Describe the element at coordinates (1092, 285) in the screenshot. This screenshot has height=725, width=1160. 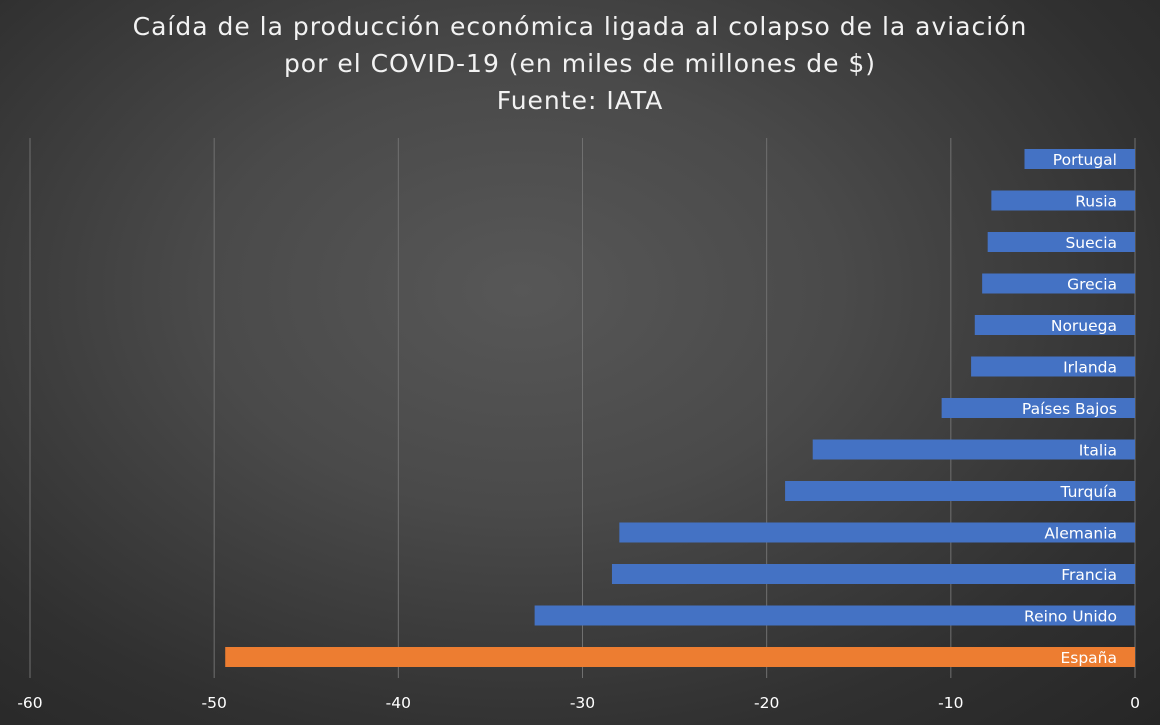
I see `bar-category-label: Grecia` at that location.